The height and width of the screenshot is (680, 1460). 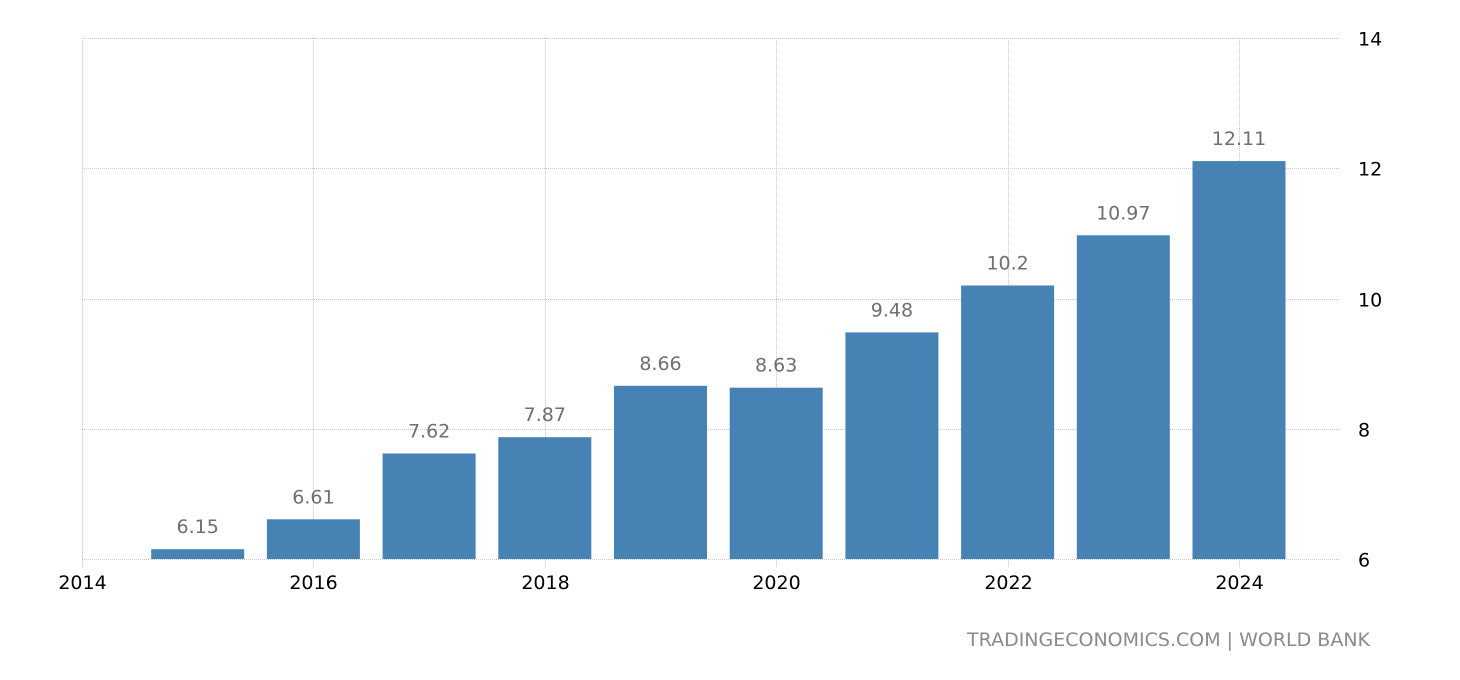 I want to click on data-label-2015: 6.15, so click(x=198, y=527).